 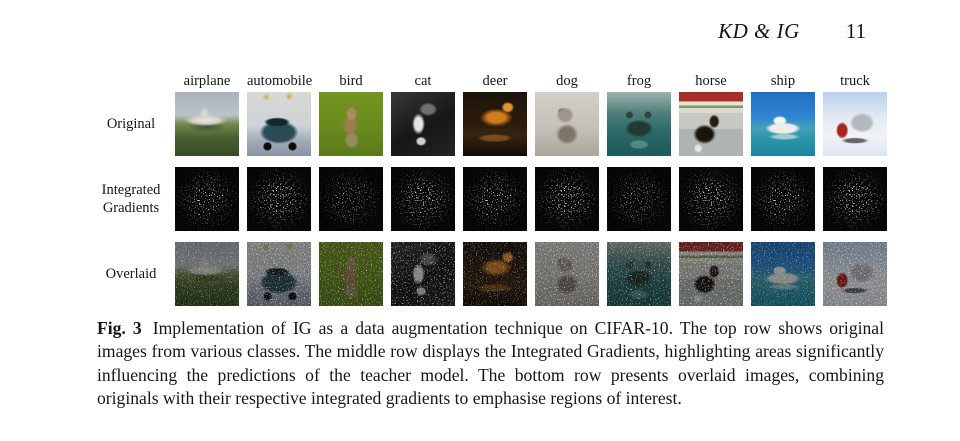 I want to click on original-bird-thumbnail, so click(x=351, y=124).